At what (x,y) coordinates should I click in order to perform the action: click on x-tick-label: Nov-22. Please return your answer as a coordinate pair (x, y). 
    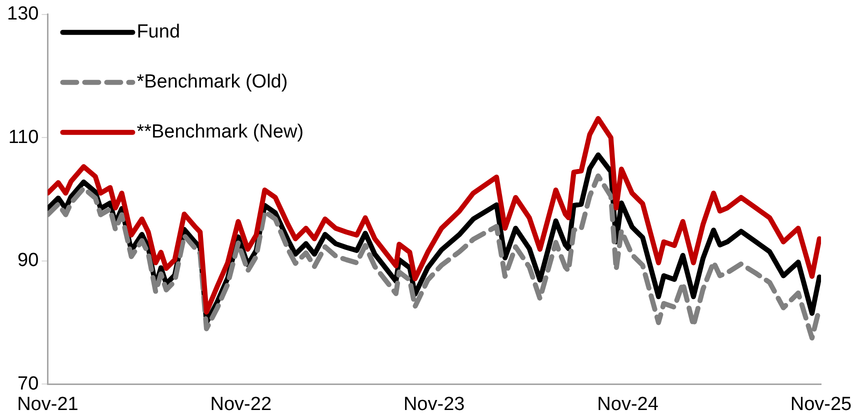
    Looking at the image, I should click on (241, 404).